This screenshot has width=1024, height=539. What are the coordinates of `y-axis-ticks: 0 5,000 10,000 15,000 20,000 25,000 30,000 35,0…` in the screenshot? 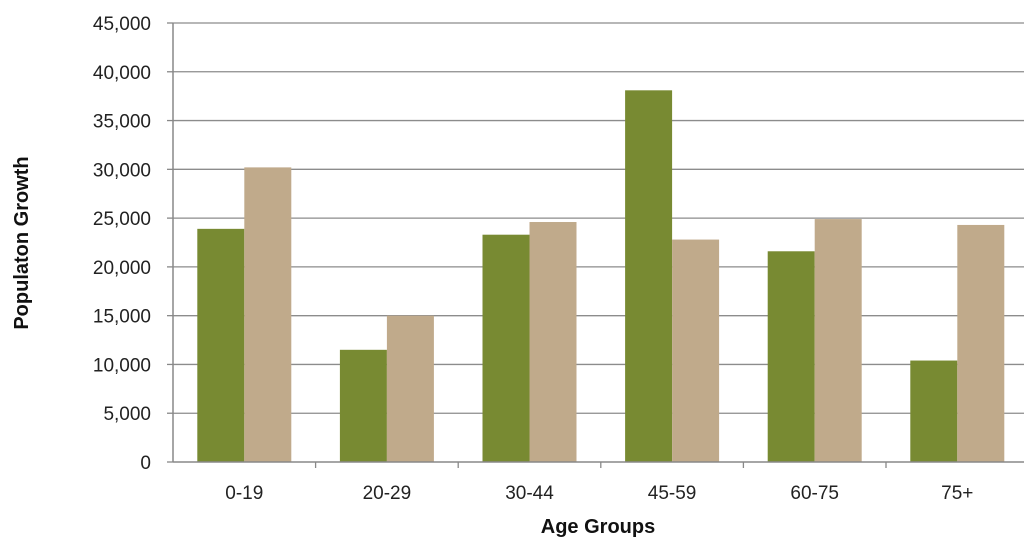 It's located at (133, 244).